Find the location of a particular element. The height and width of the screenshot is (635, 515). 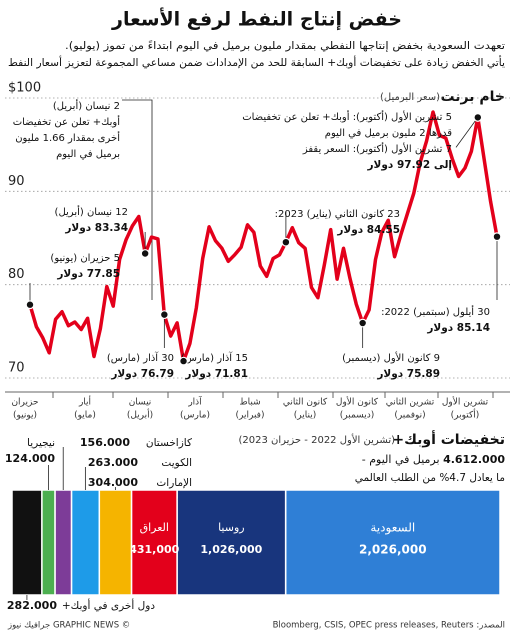

annotation-text: 15 آذار (مارس) is located at coordinates (214, 357).